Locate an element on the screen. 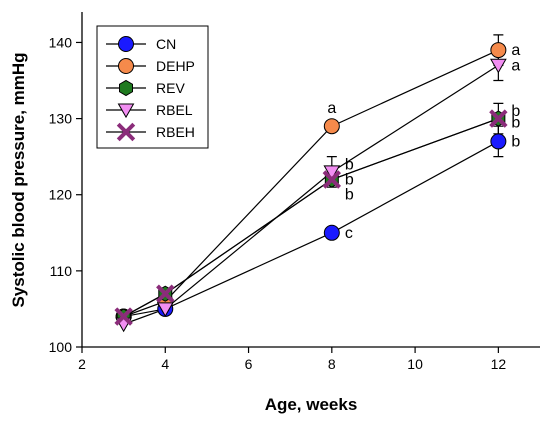 Image resolution: width=550 pixels, height=426 pixels. annotation-4: c is located at coordinates (349, 233).